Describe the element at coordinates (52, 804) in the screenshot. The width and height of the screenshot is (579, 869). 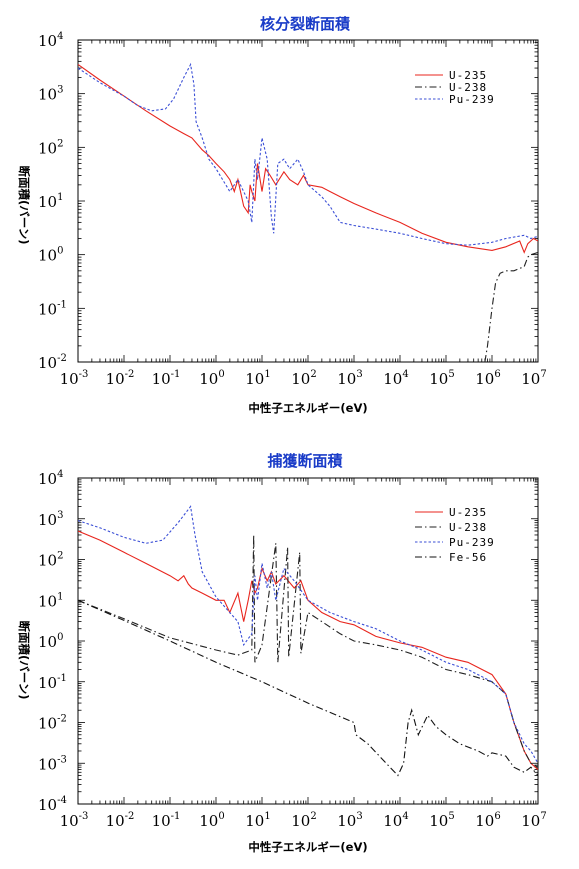
I see `y-tick-label: 10⁻⁴` at that location.